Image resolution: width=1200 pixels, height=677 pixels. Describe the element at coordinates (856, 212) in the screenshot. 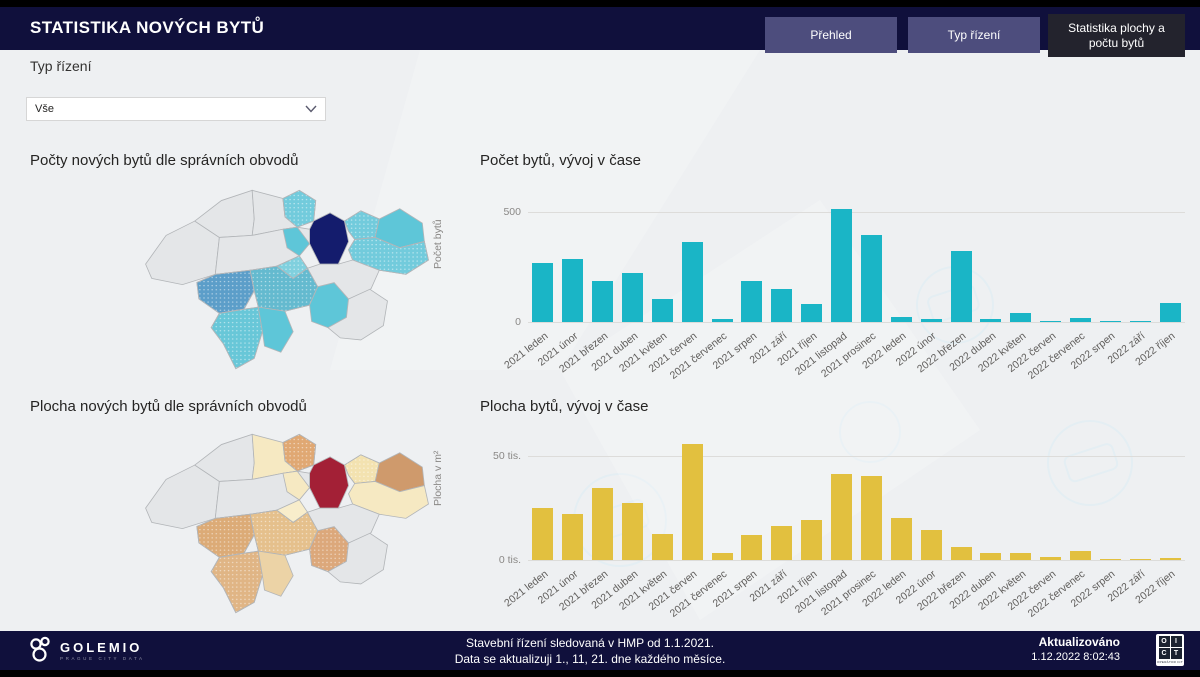

I see `gridline` at that location.